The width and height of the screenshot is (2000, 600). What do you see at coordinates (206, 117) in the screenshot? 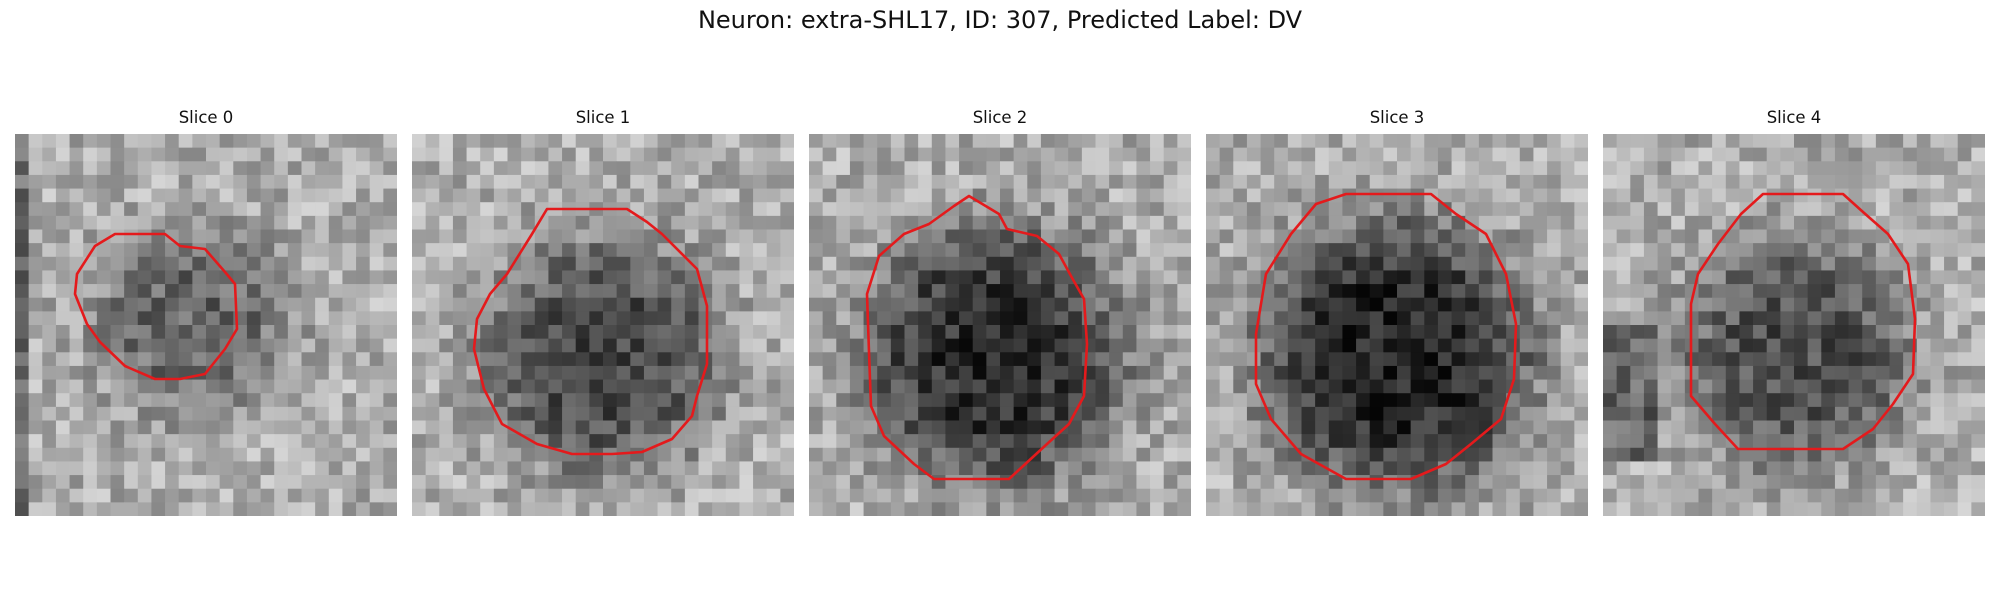
I see `slice-title-0: Slice 0` at bounding box center [206, 117].